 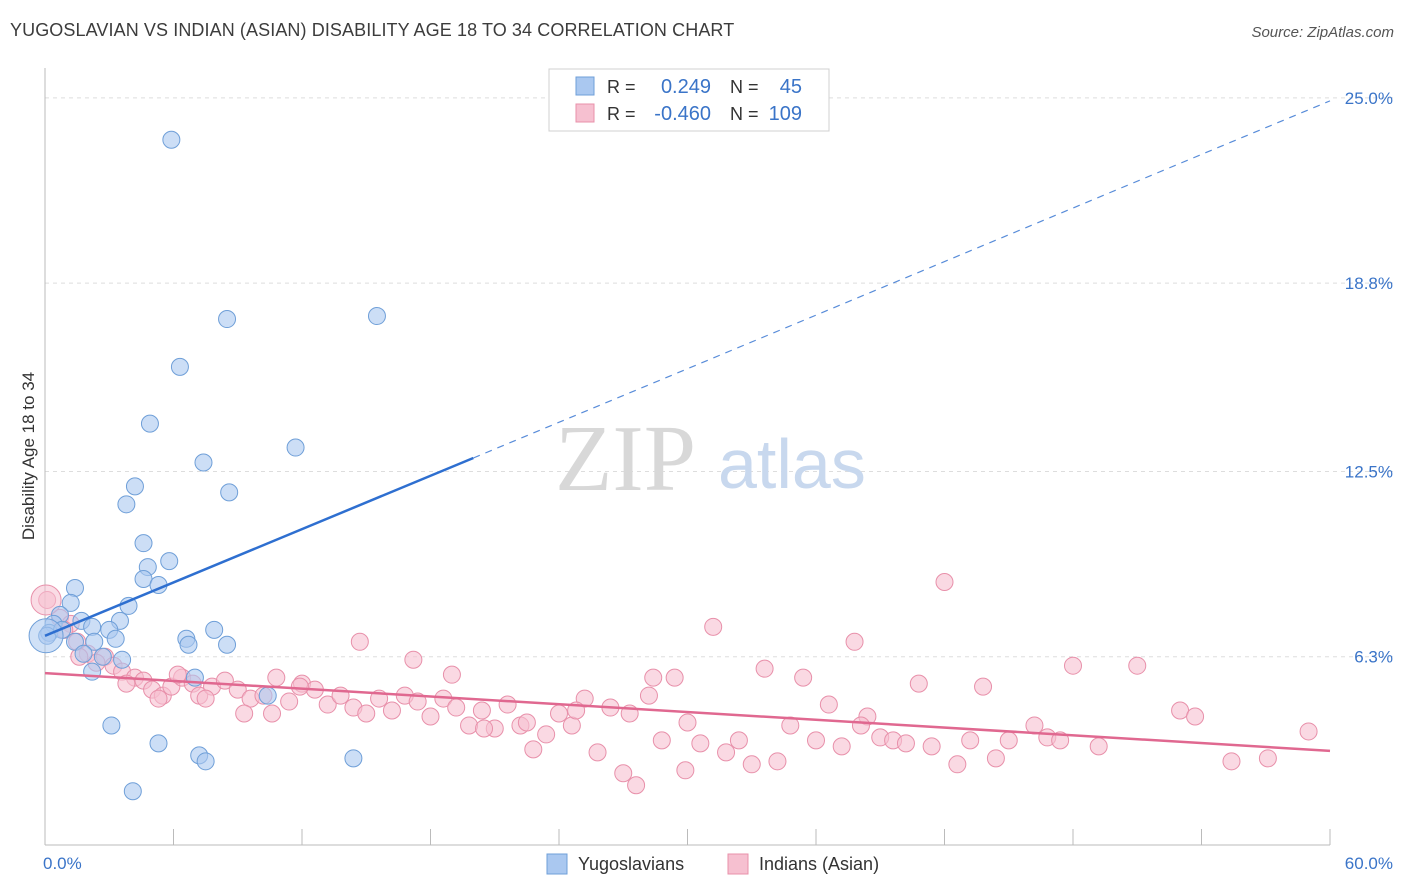 What do you see at coordinates (631, 864) in the screenshot?
I see `series-legend-label-yugoslavians: Yugoslavians` at bounding box center [631, 864].